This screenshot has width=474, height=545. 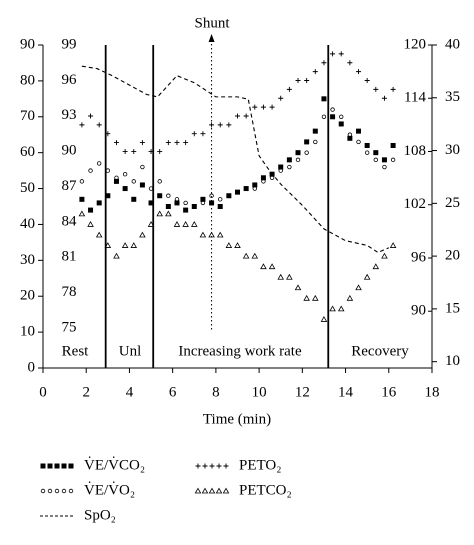 I want to click on y-tick-label: 114, so click(x=415, y=98).